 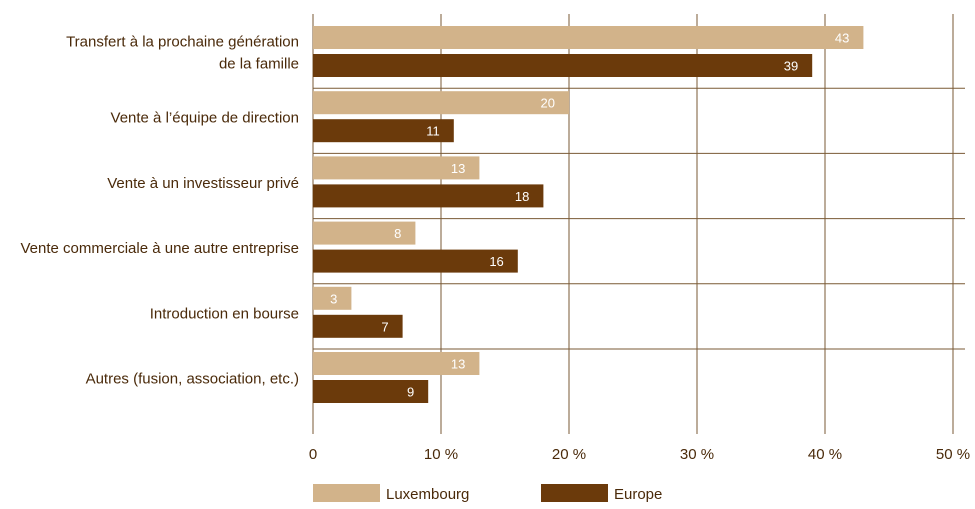 I want to click on value-label: 7, so click(x=384, y=326).